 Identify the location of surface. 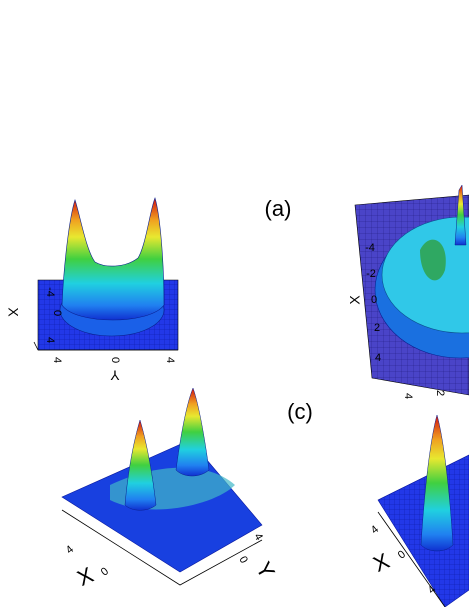
(113, 259).